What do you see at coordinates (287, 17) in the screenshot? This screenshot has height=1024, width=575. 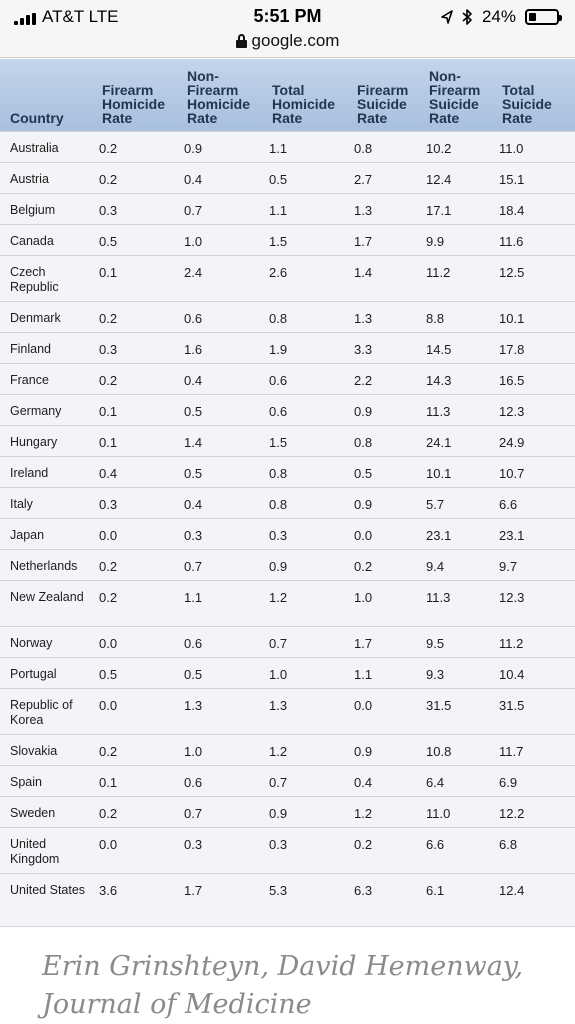 I see `status-bar: AT&T LTE 5:51 PM 24%` at bounding box center [287, 17].